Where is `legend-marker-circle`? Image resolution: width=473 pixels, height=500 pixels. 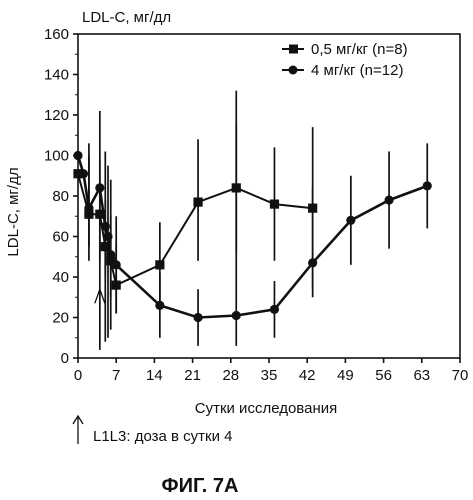
legend-marker-circle is located at coordinates (293, 70).